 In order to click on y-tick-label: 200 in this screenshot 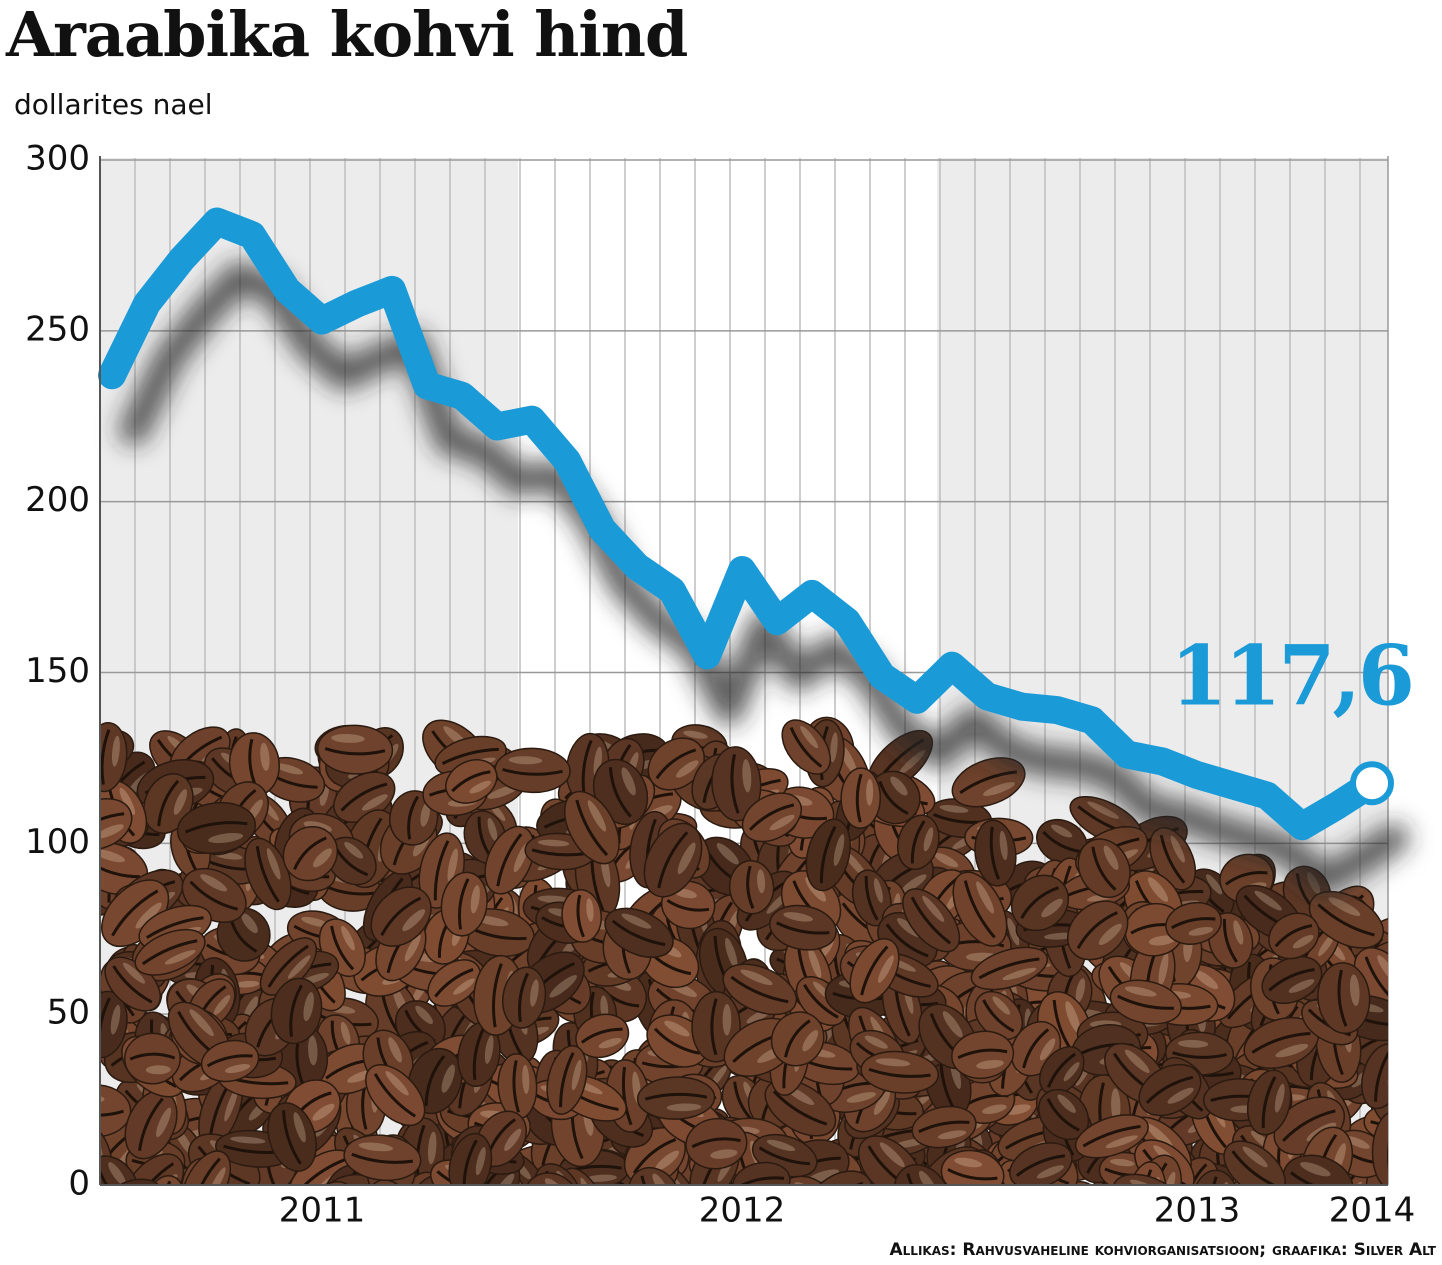, I will do `click(57, 500)`.